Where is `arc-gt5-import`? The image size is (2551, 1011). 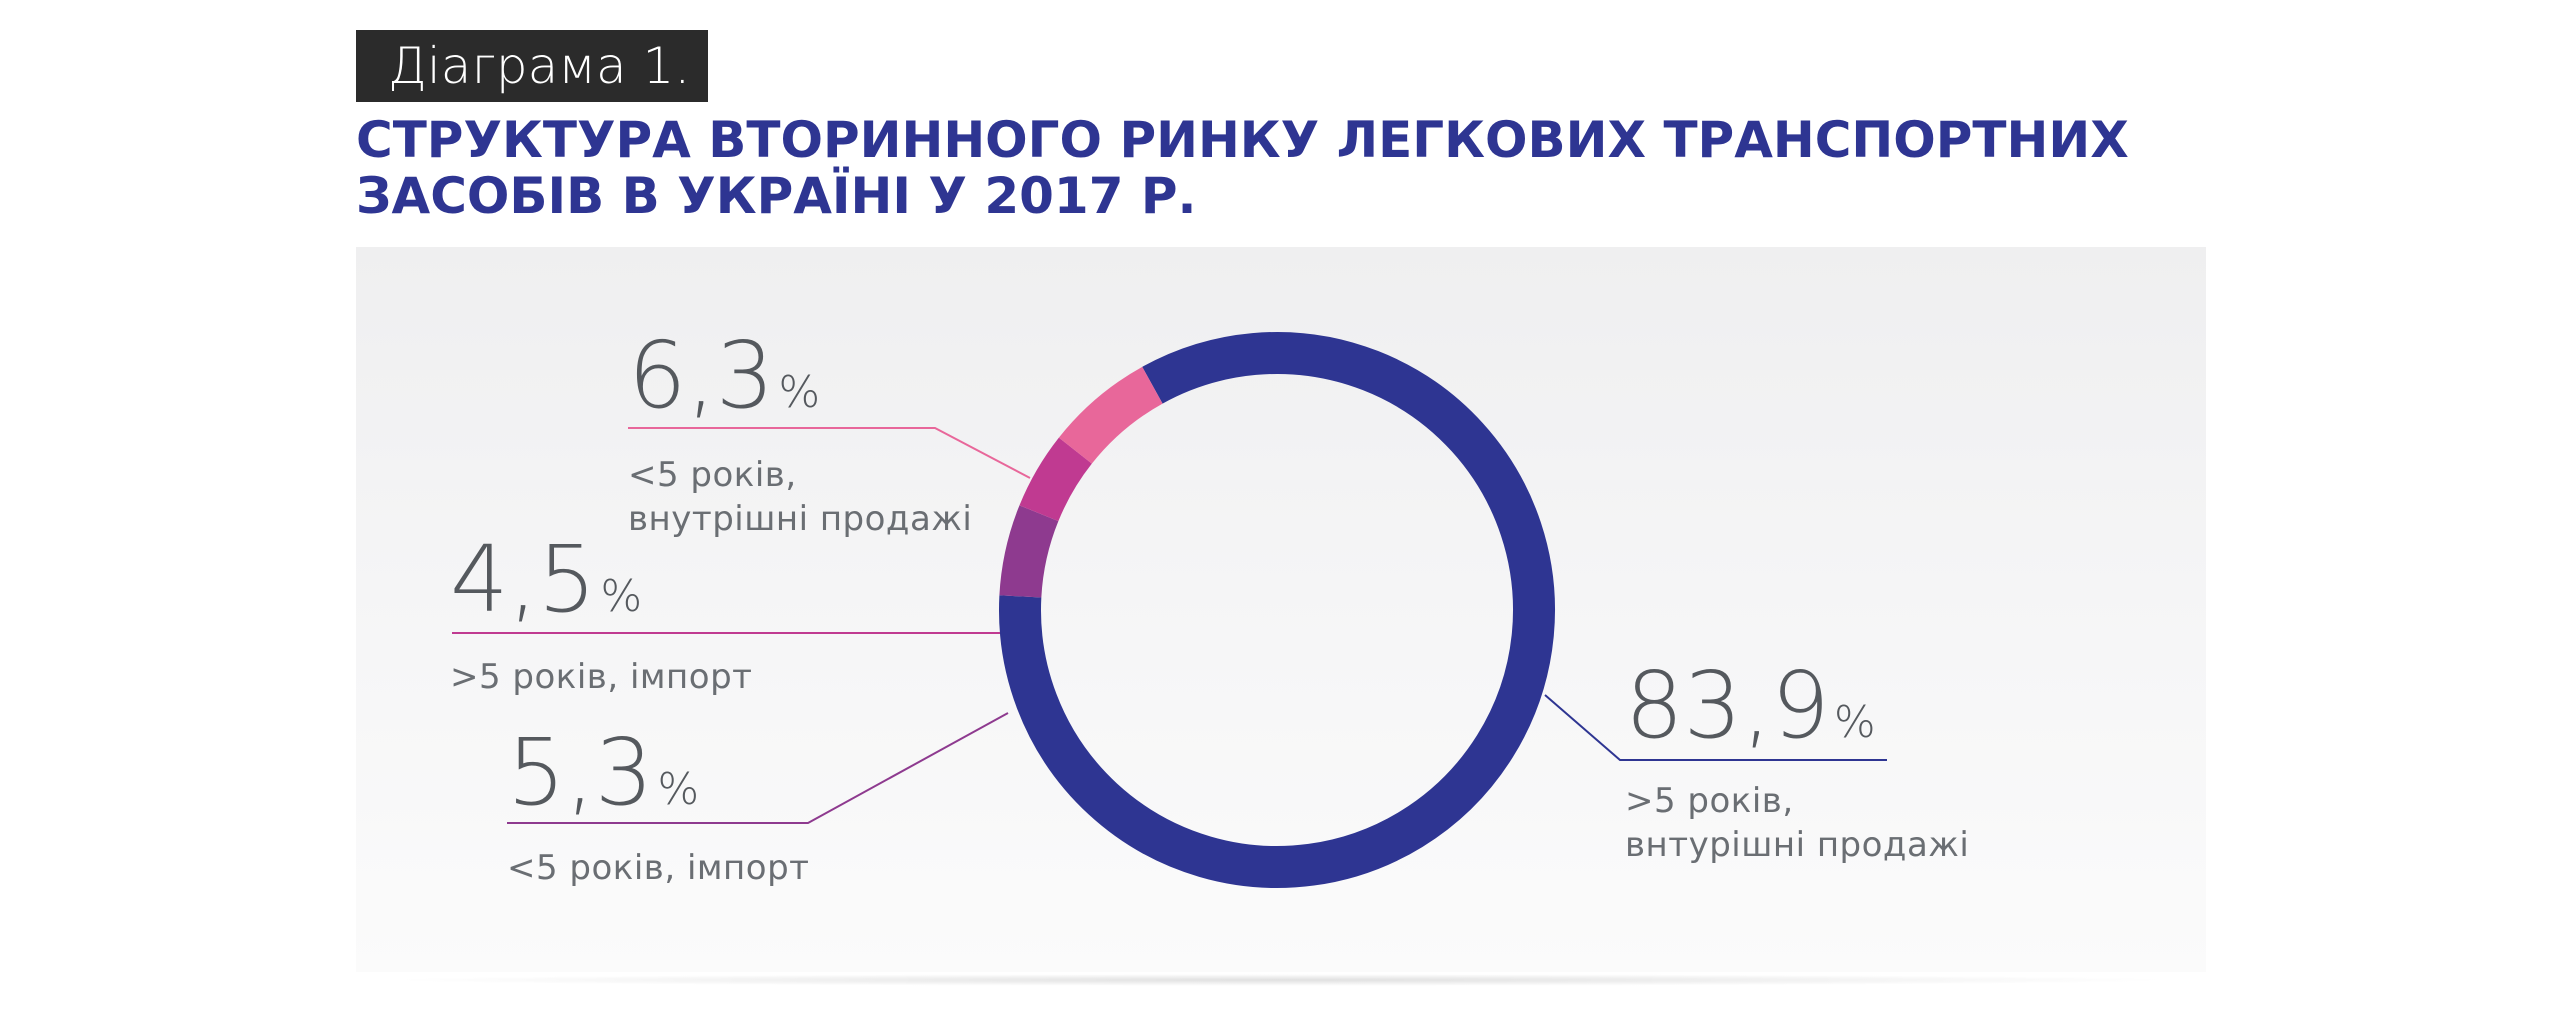 arc-gt5-import is located at coordinates (1056, 479).